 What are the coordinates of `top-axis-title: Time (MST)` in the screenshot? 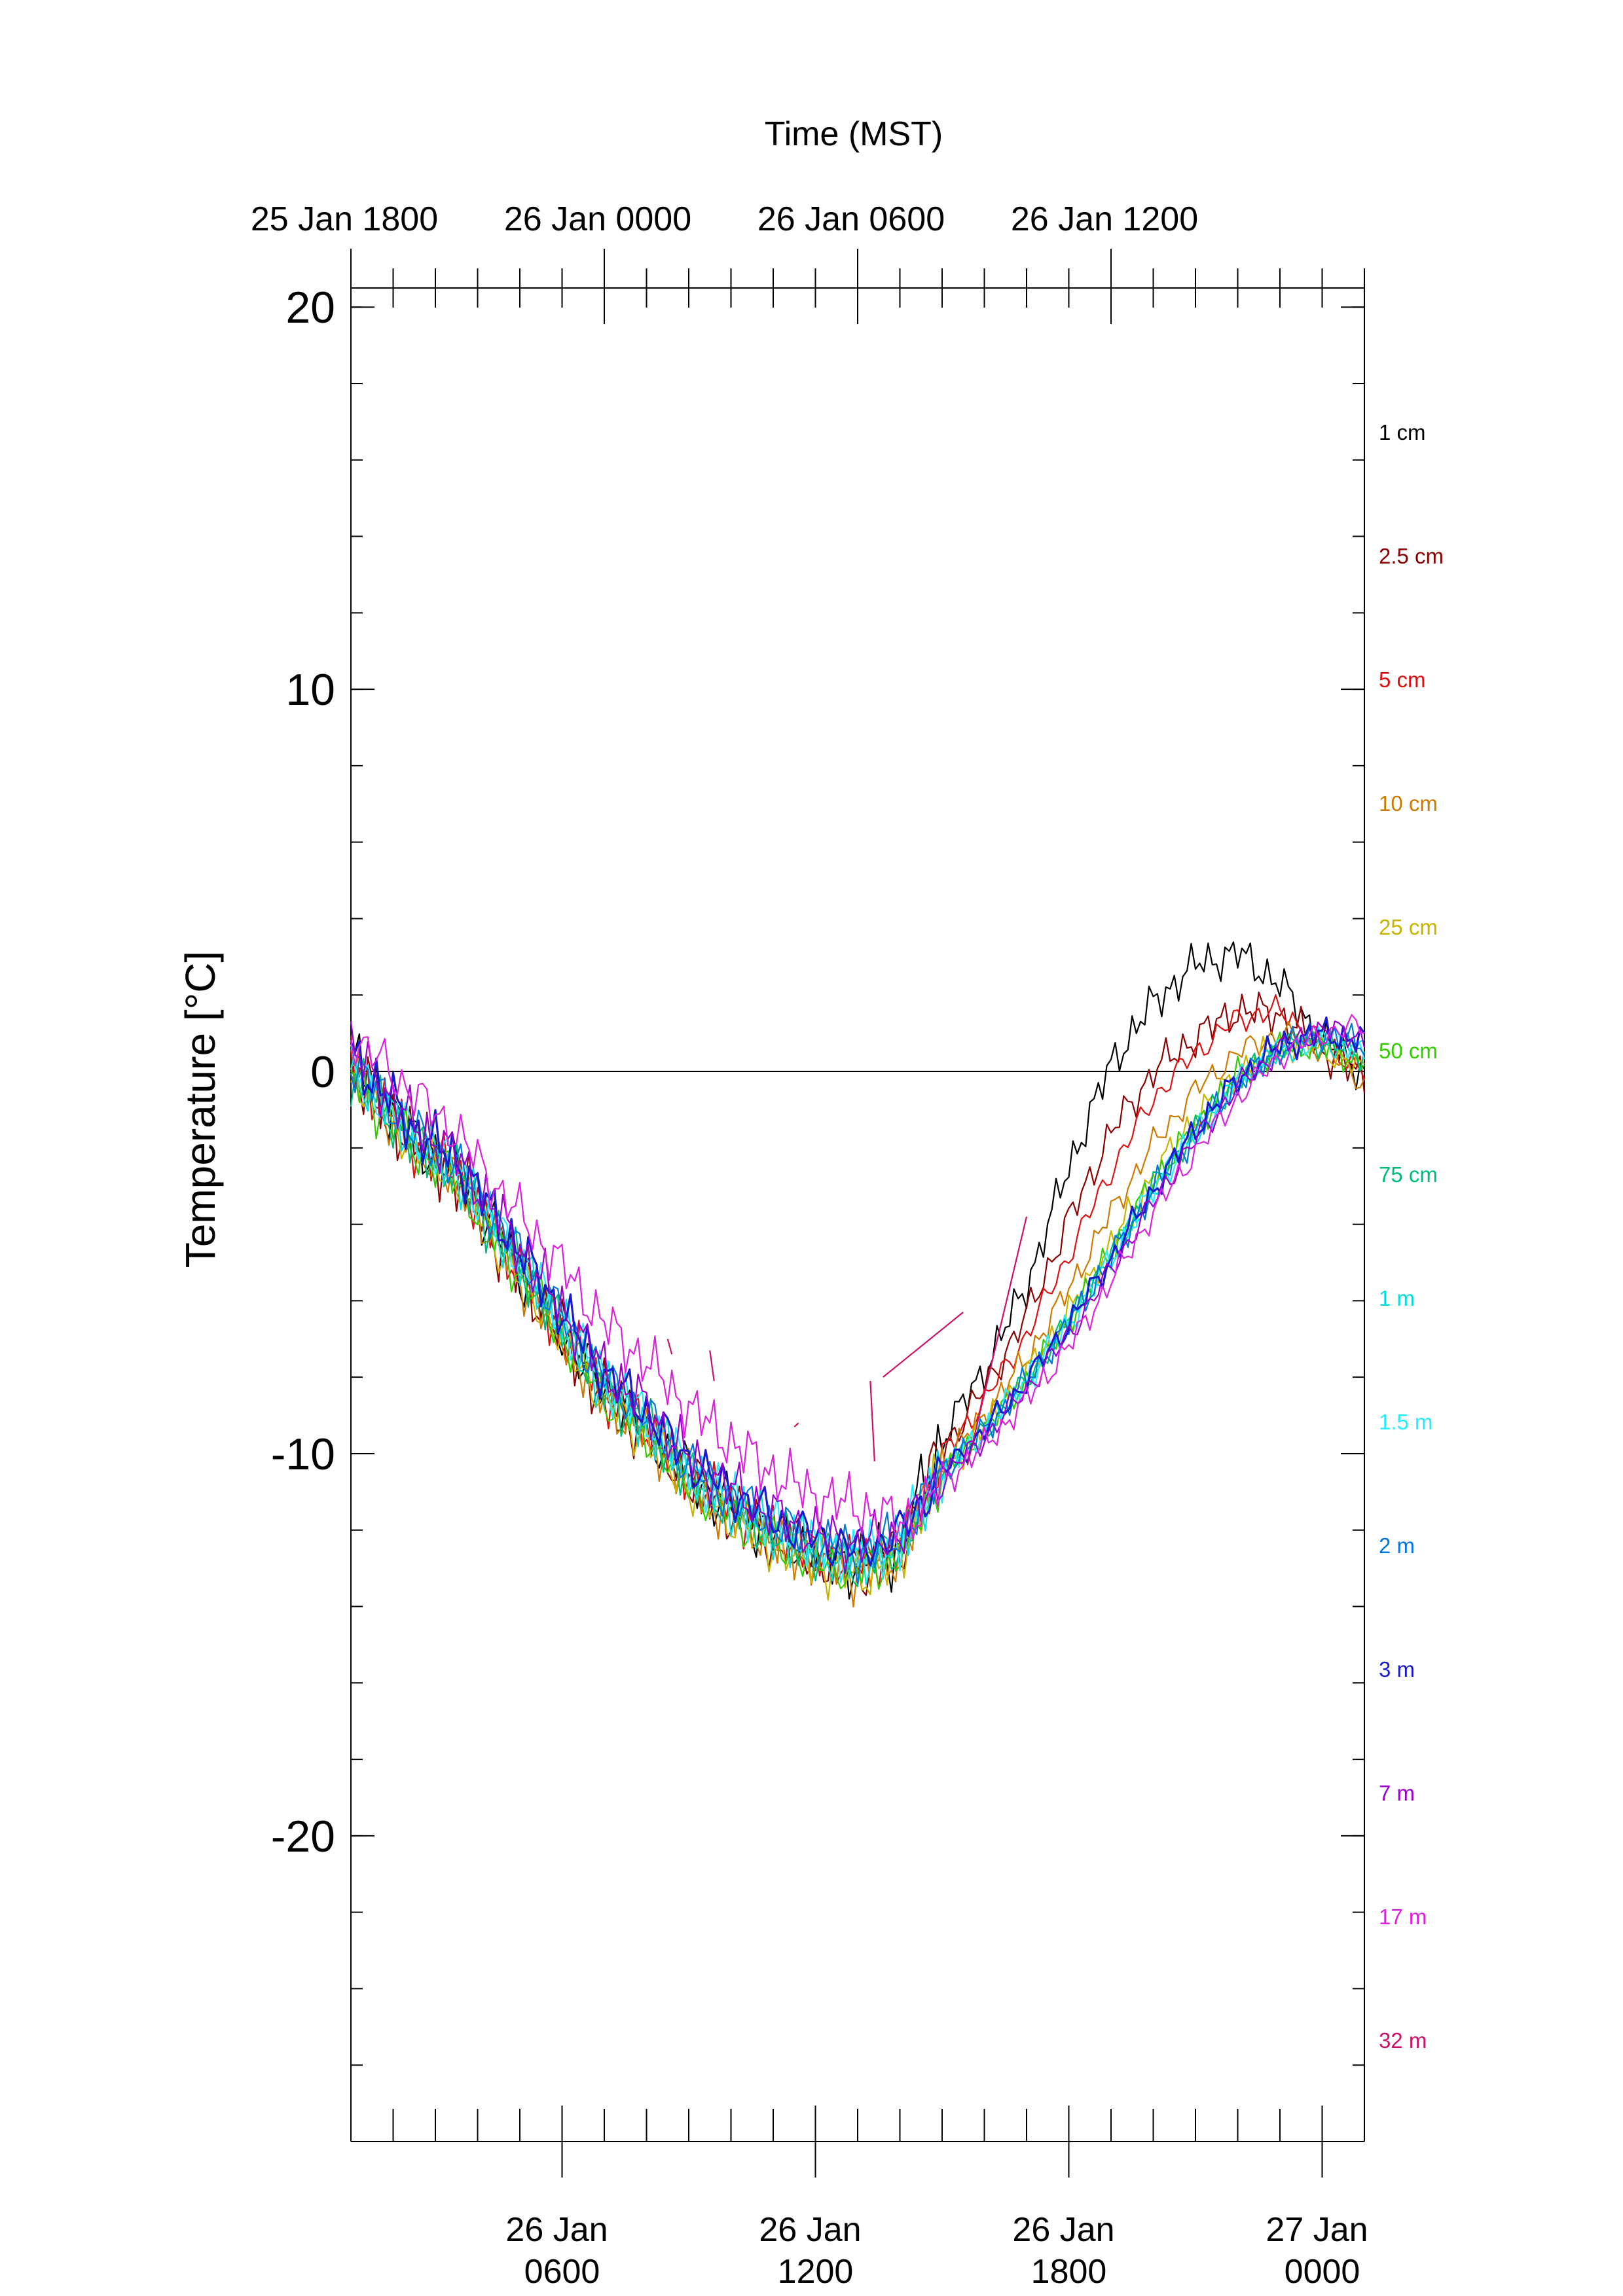 It's located at (854, 134).